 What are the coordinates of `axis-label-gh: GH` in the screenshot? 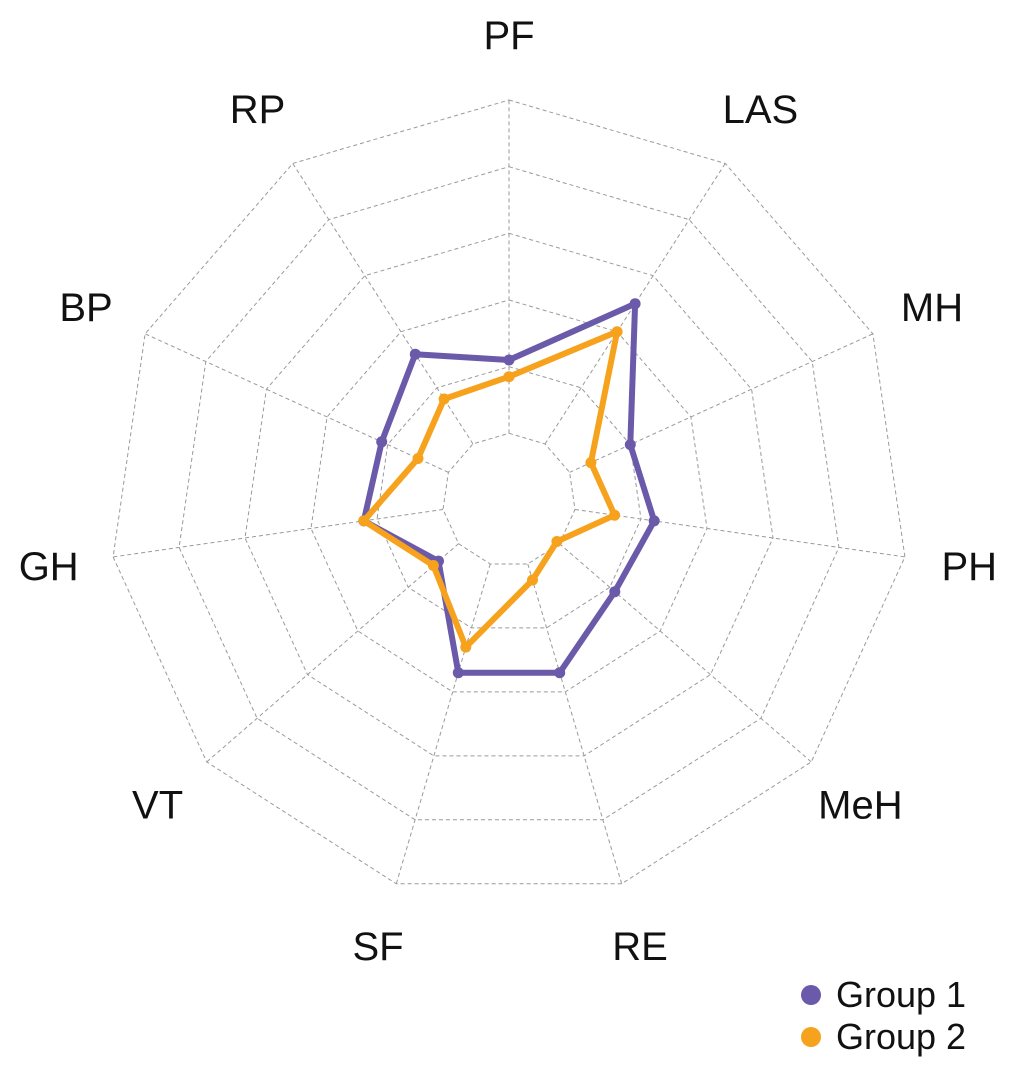 It's located at (49, 567).